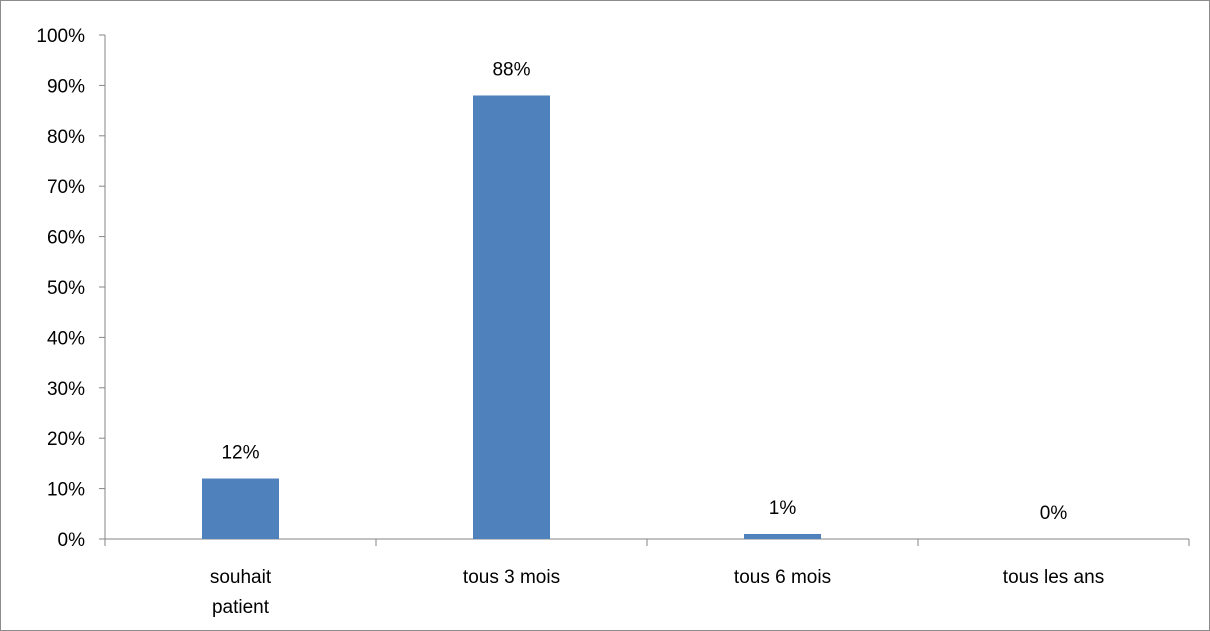 This screenshot has height=631, width=1210. What do you see at coordinates (511, 577) in the screenshot?
I see `category-label: tous 3 mois` at bounding box center [511, 577].